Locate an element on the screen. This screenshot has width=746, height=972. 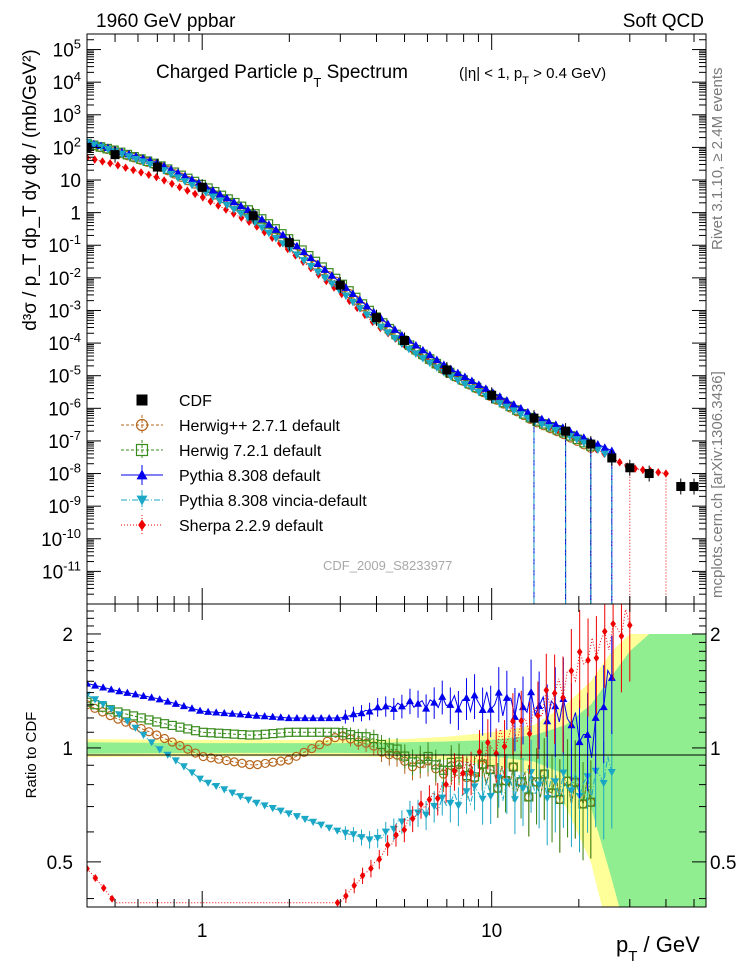
ratio-y-axis-title: Ratio to CDF is located at coordinates (31, 755).